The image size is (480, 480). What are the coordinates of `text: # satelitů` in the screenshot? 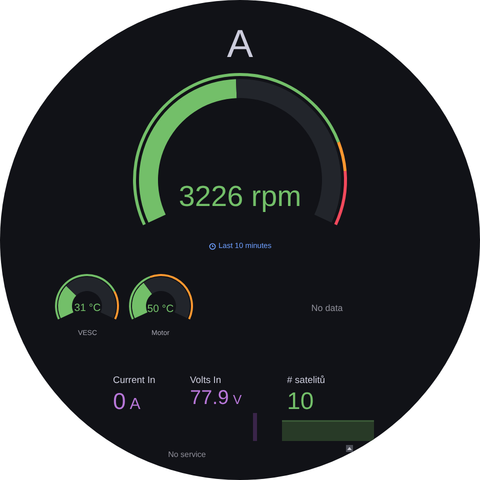 It's located at (306, 380).